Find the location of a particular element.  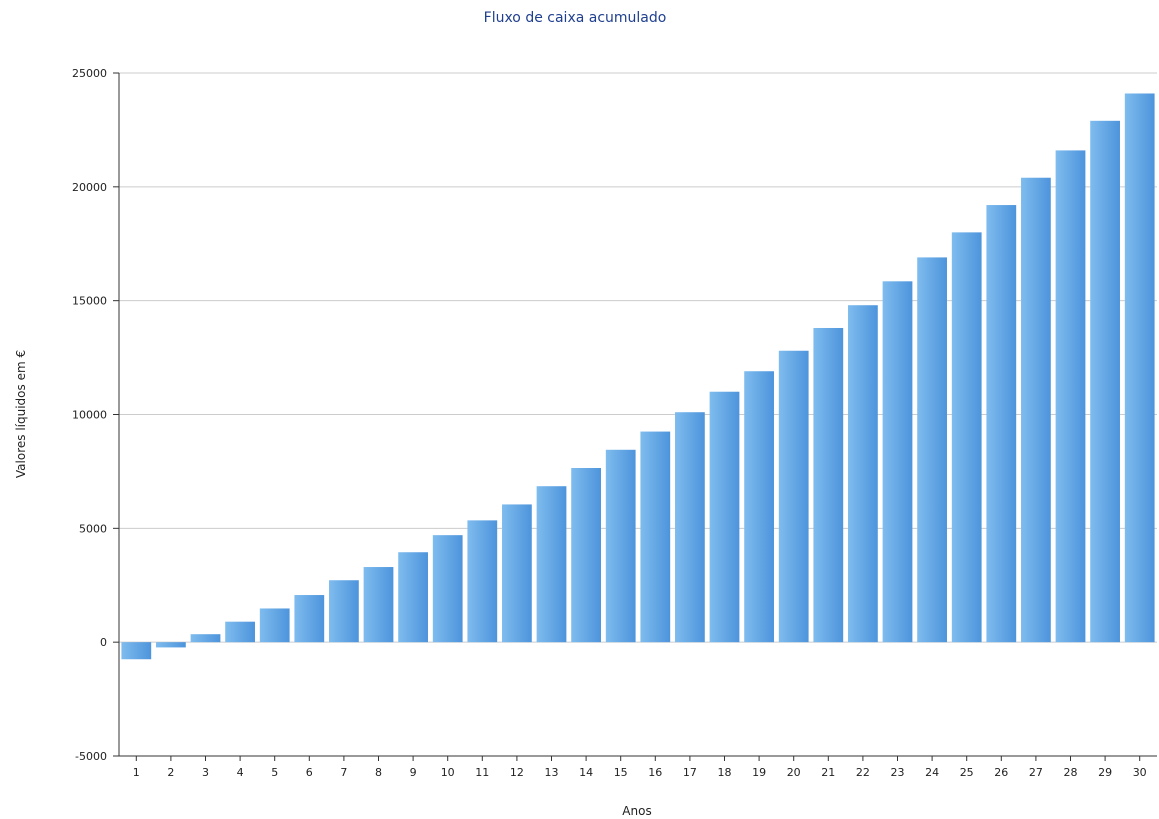

x-tick-label: 2 is located at coordinates (170, 772).